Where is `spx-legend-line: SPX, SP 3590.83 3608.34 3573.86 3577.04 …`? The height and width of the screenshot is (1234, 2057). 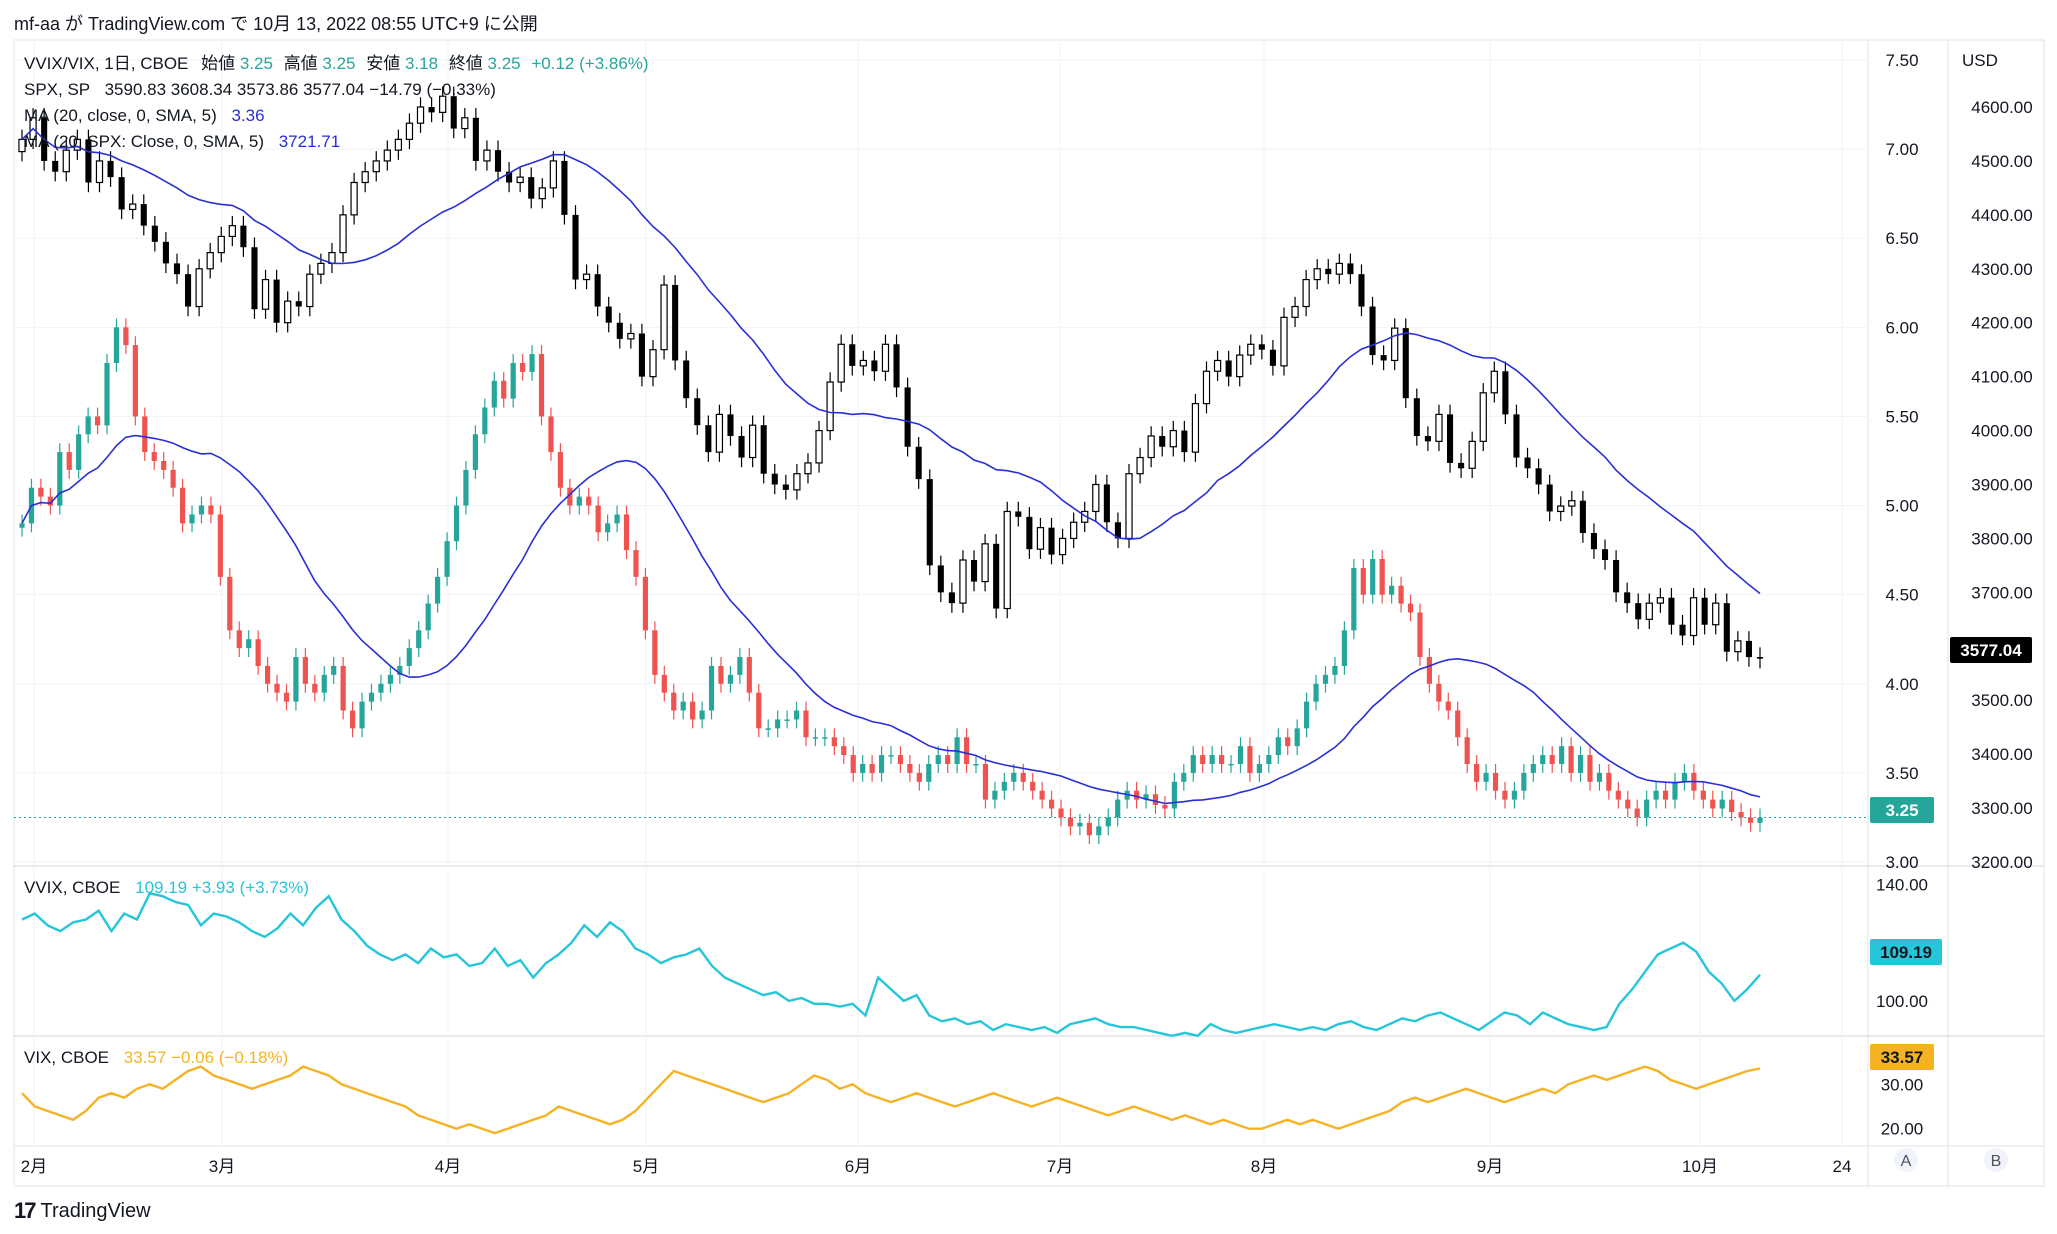 spx-legend-line: SPX, SP 3590.83 3608.34 3573.86 3577.04 … is located at coordinates (260, 89).